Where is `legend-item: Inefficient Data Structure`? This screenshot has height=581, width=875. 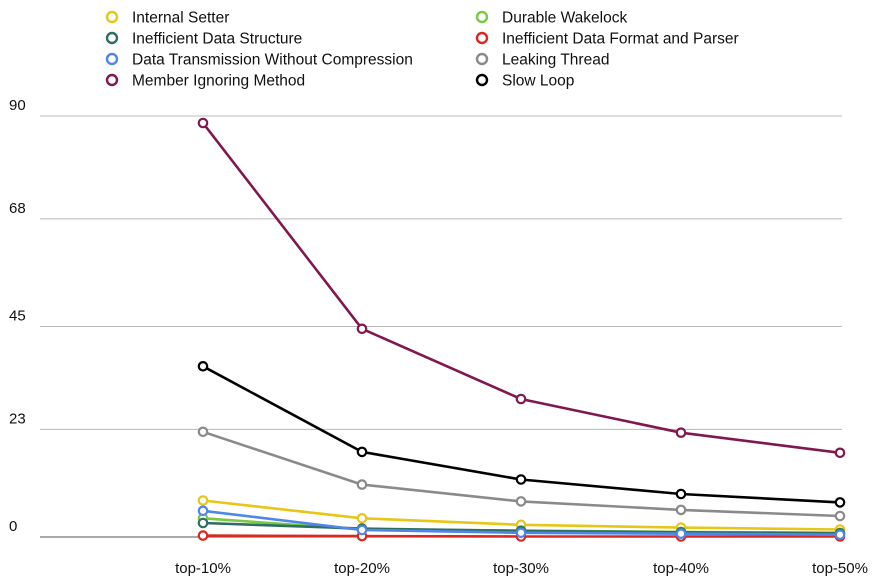 legend-item: Inefficient Data Structure is located at coordinates (203, 39).